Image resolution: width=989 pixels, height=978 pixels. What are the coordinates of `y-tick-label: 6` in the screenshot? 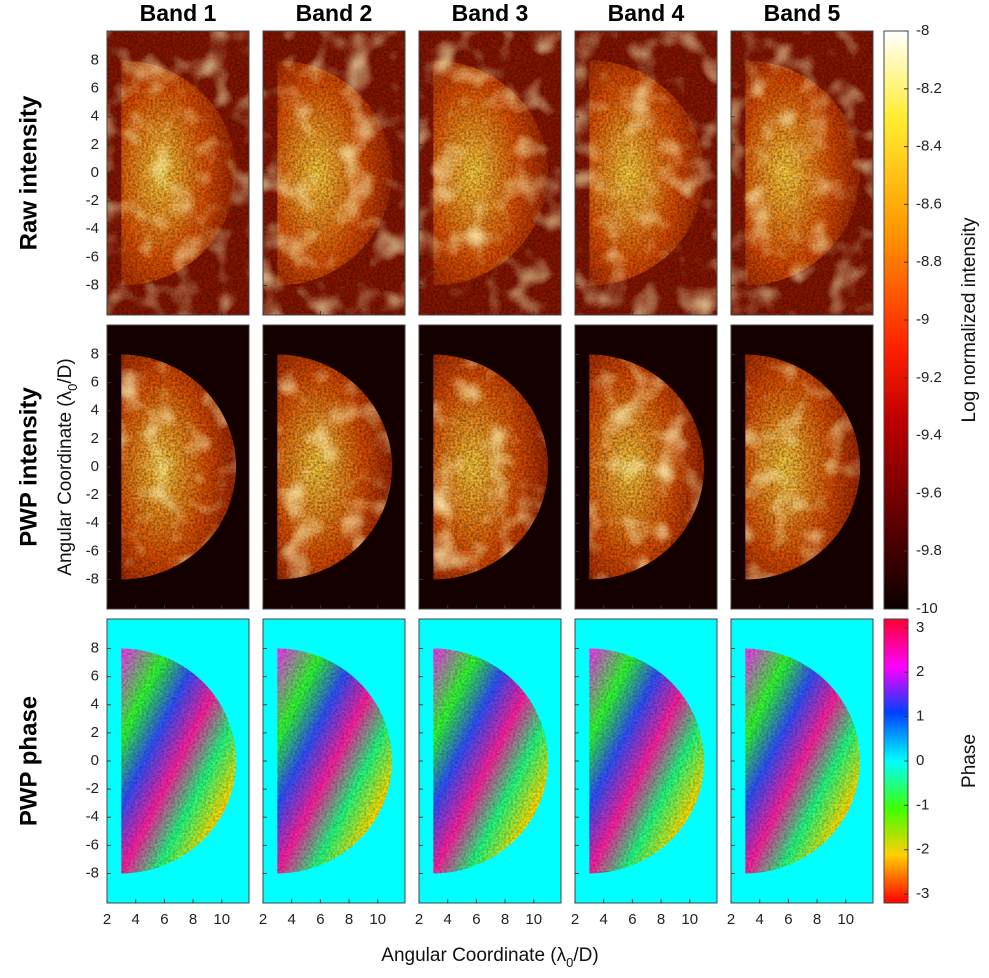 It's located at (95, 382).